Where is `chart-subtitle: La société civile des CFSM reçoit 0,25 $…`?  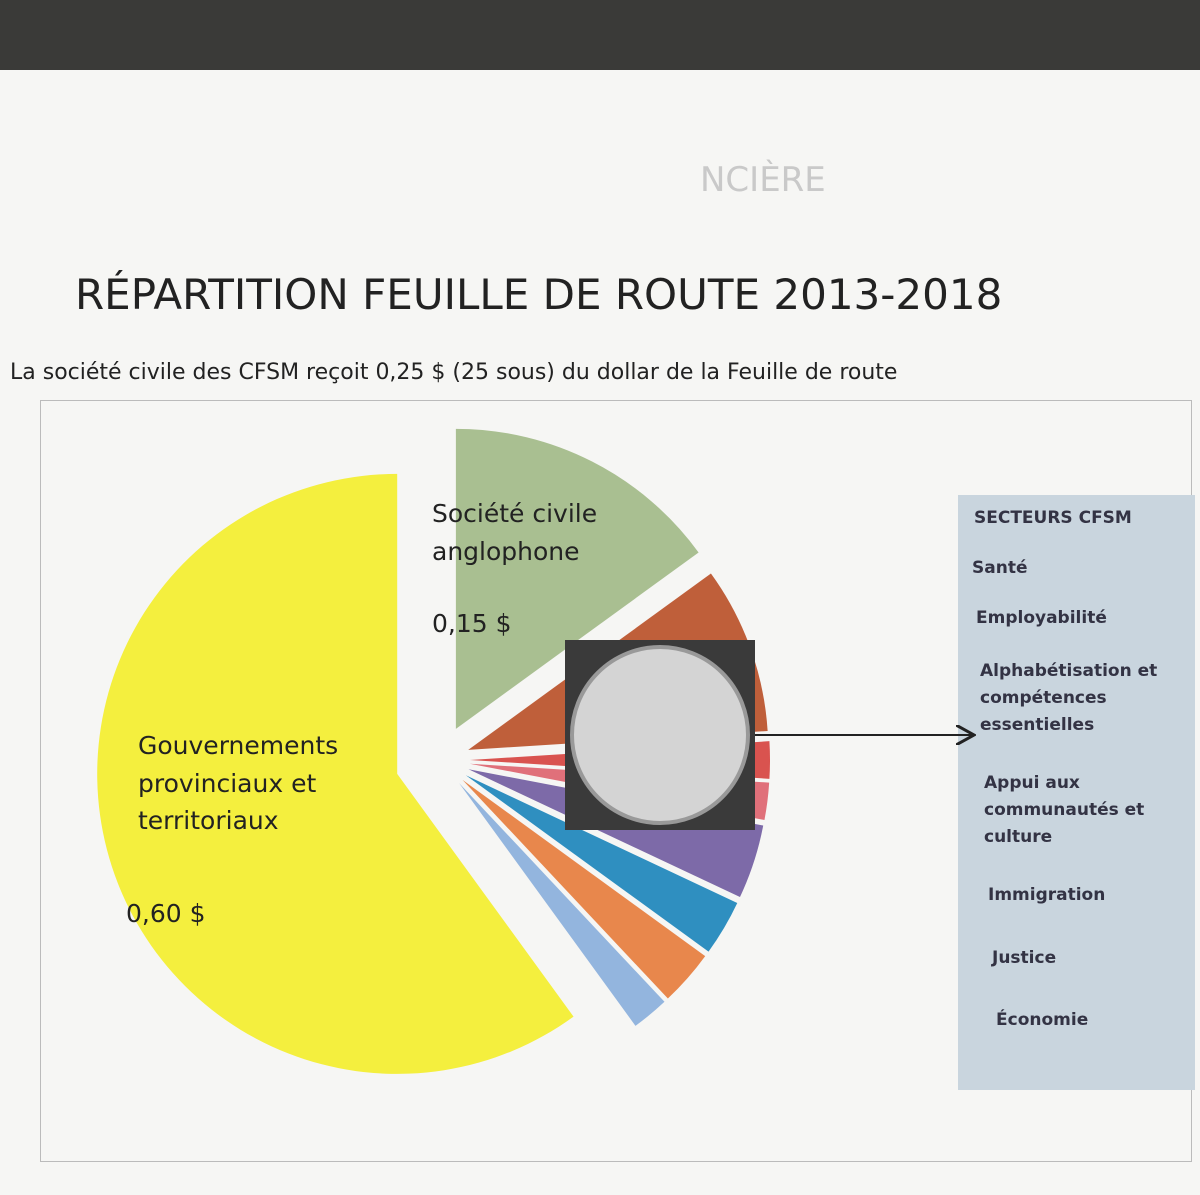
chart-subtitle: La société civile des CFSM reçoit 0,25 $… is located at coordinates (454, 372).